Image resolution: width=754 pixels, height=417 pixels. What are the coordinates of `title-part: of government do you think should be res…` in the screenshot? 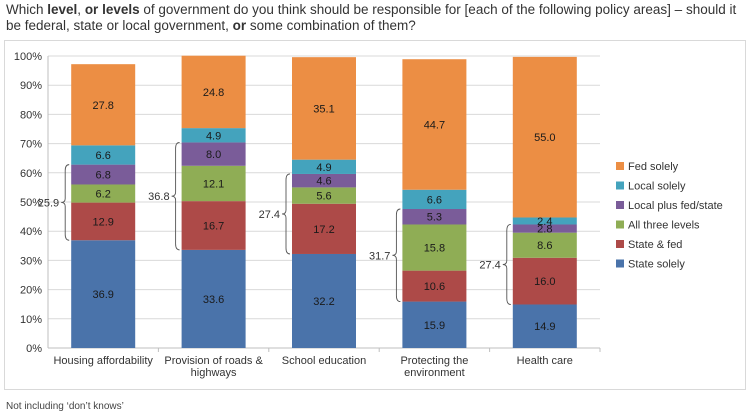 It's located at (371, 17).